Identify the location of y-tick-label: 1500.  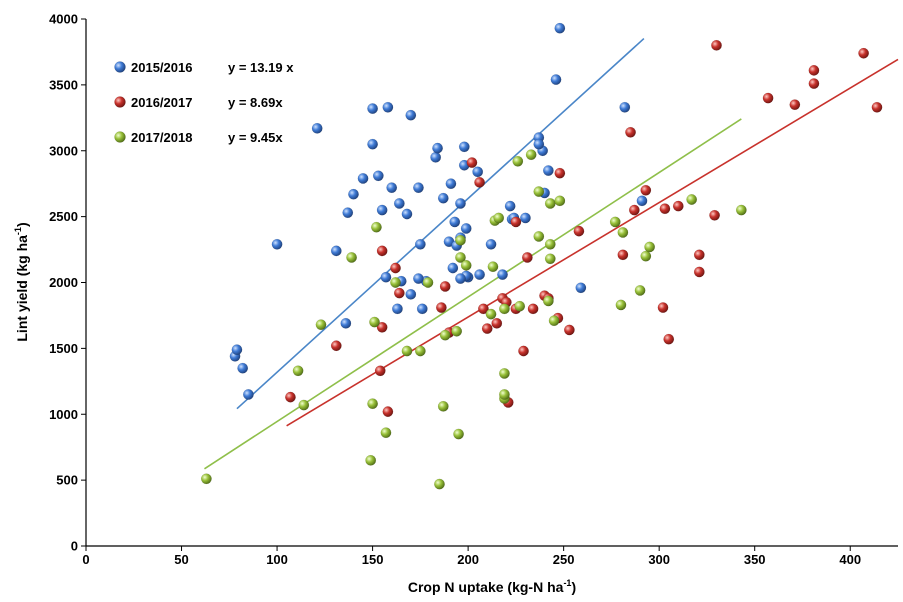
(63, 348).